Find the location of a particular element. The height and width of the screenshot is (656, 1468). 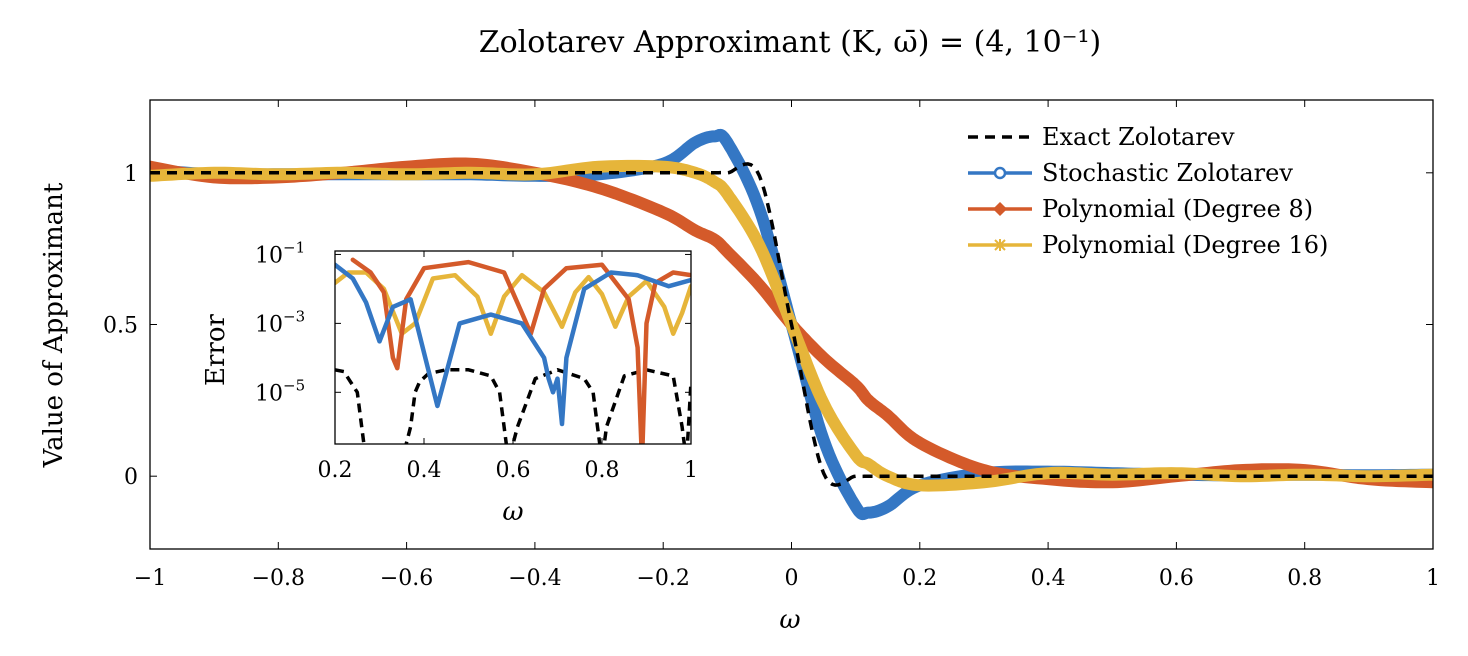

main-x-tick-label: 0.8 is located at coordinates (1304, 578).